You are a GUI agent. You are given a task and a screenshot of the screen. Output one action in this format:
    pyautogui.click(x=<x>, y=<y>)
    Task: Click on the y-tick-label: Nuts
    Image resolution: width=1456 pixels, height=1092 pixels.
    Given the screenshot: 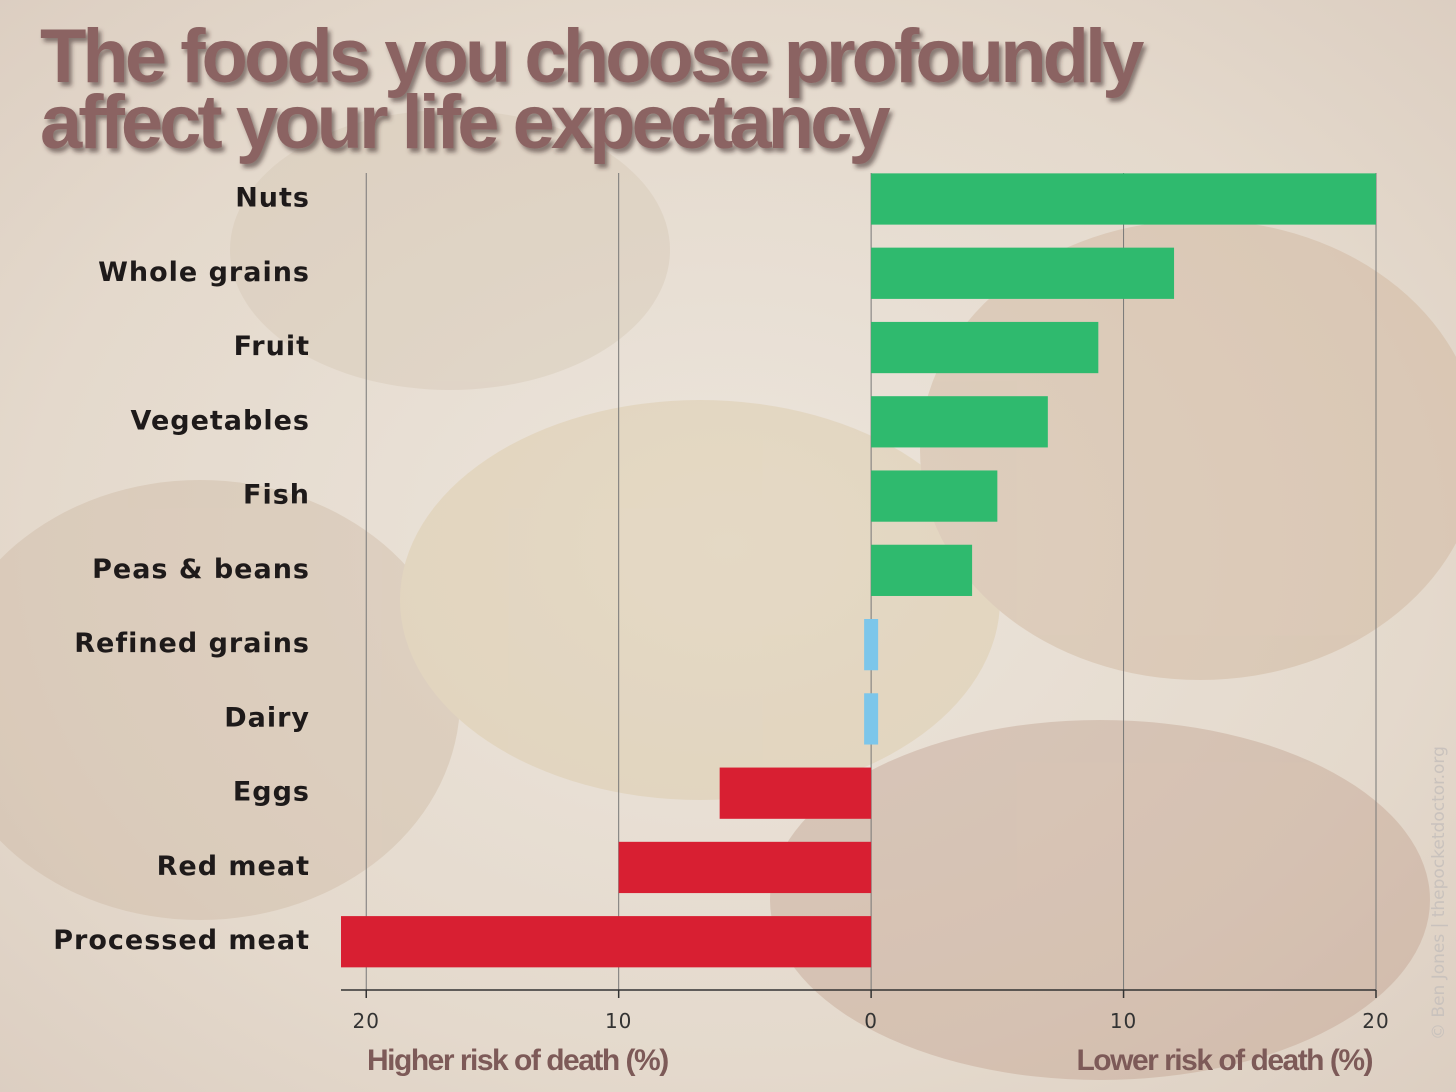 What is the action you would take?
    pyautogui.click(x=272, y=197)
    